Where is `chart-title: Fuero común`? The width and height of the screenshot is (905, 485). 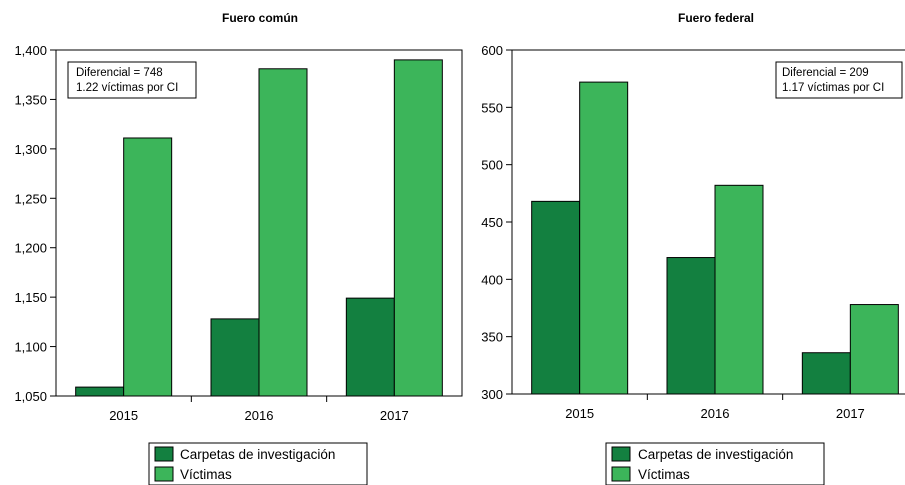 chart-title: Fuero común is located at coordinates (260, 18).